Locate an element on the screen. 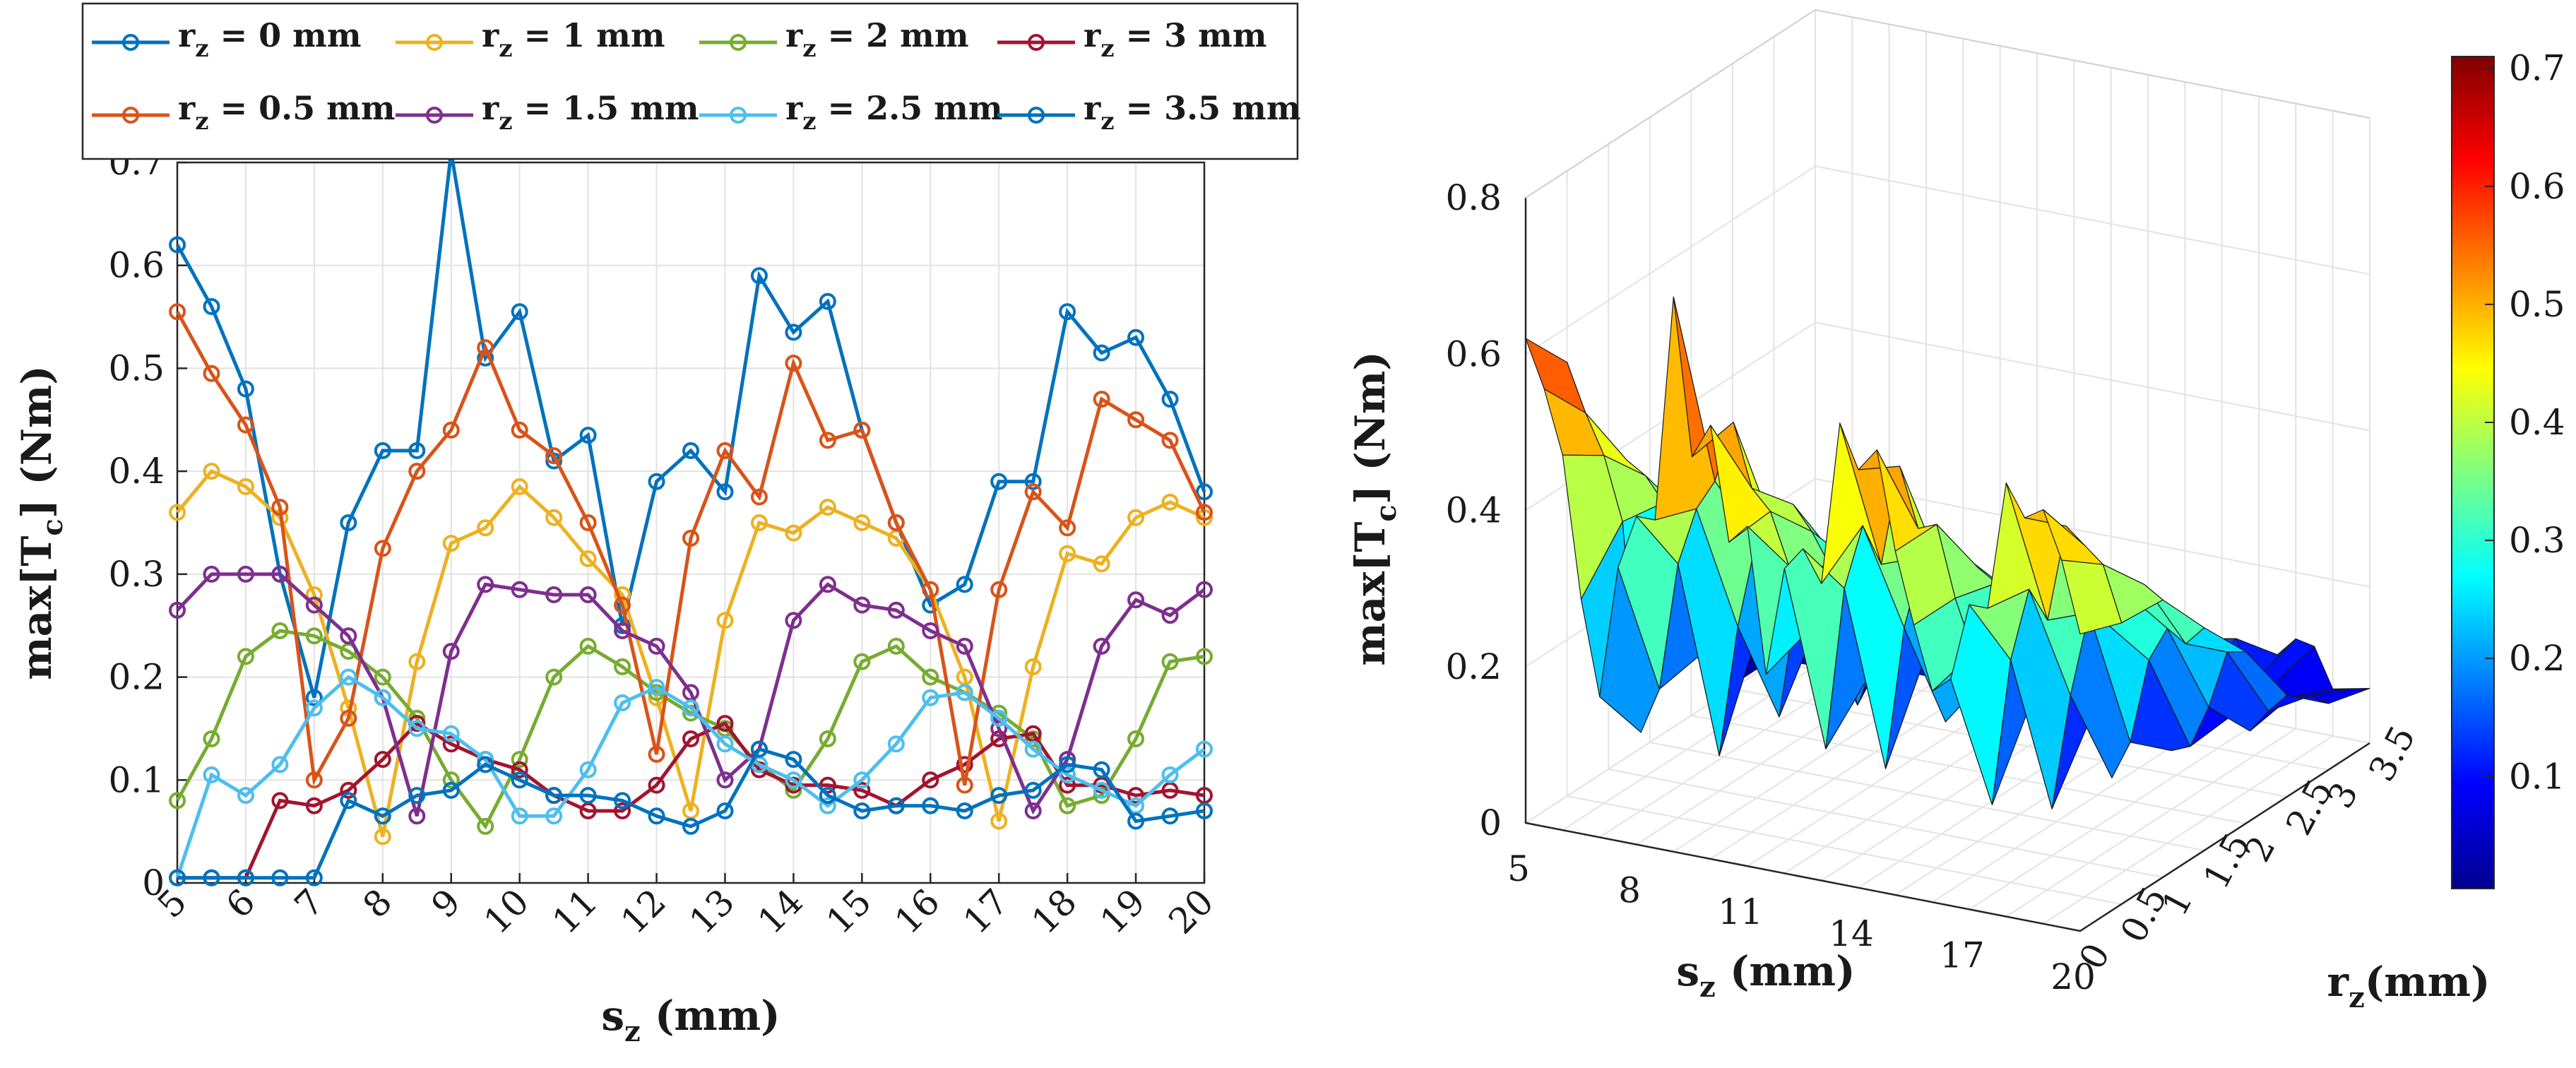 This screenshot has height=1068, width=2576. legend-box is located at coordinates (690, 81).